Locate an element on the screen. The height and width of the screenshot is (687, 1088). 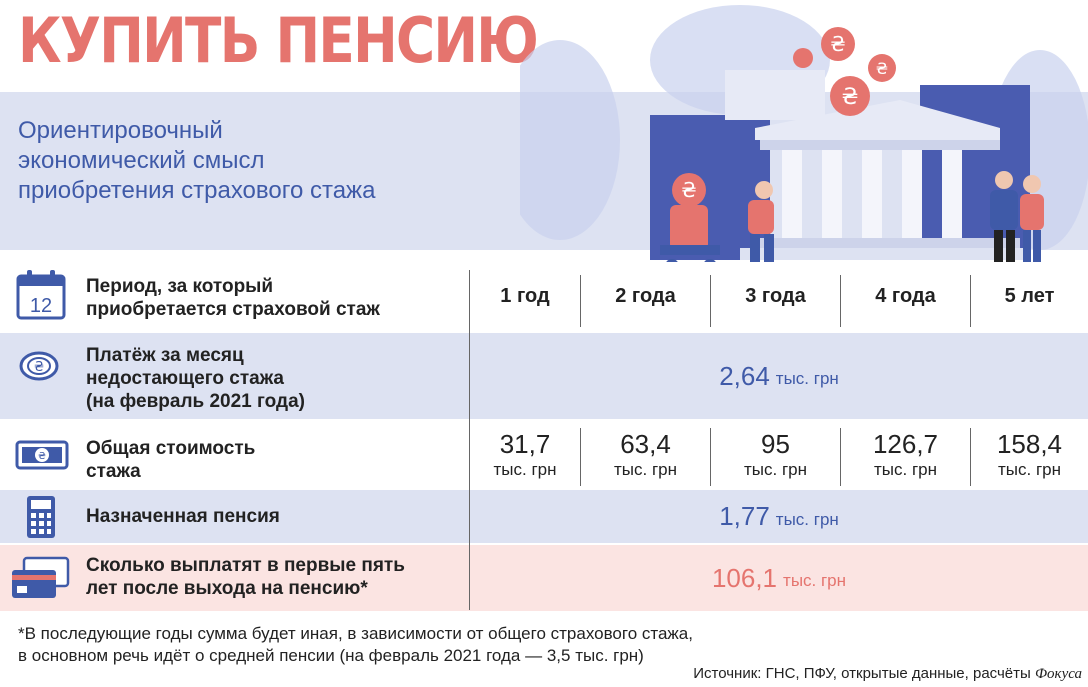
table-row-total is located at coordinates (544, 456).